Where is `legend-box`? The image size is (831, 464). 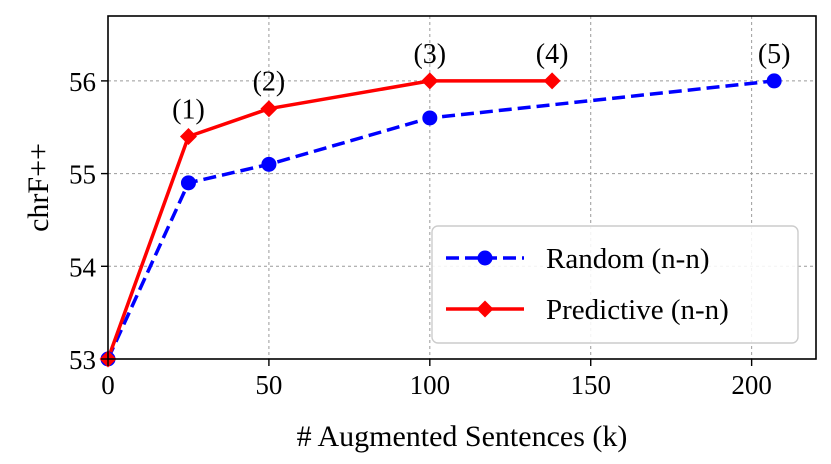 legend-box is located at coordinates (615, 284).